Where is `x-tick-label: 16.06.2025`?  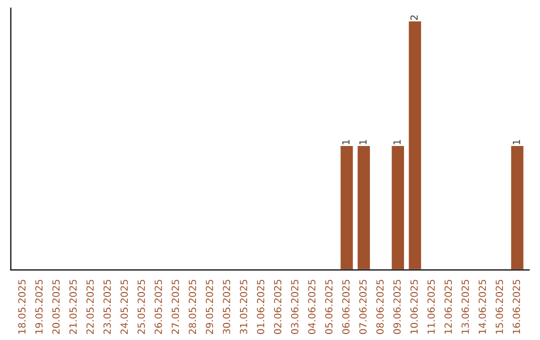 x-tick-label: 16.06.2025 is located at coordinates (516, 307).